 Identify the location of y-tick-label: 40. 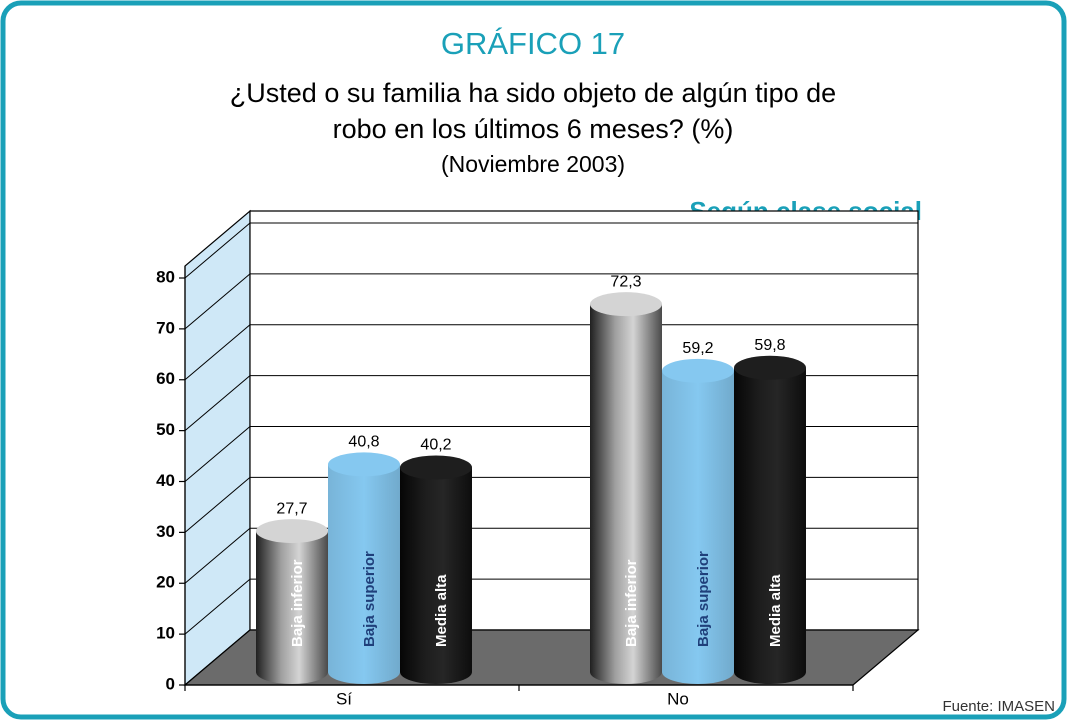
(165, 480).